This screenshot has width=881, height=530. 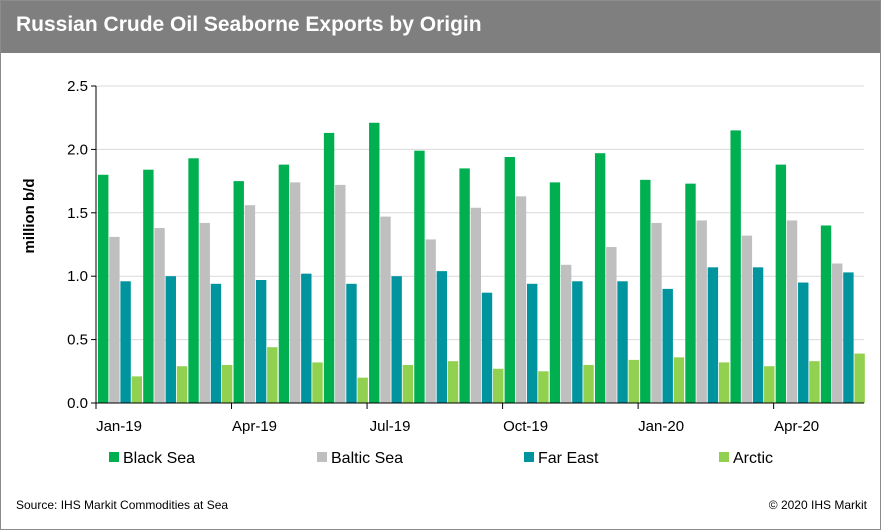 I want to click on legend-label: Arctic, so click(x=753, y=458).